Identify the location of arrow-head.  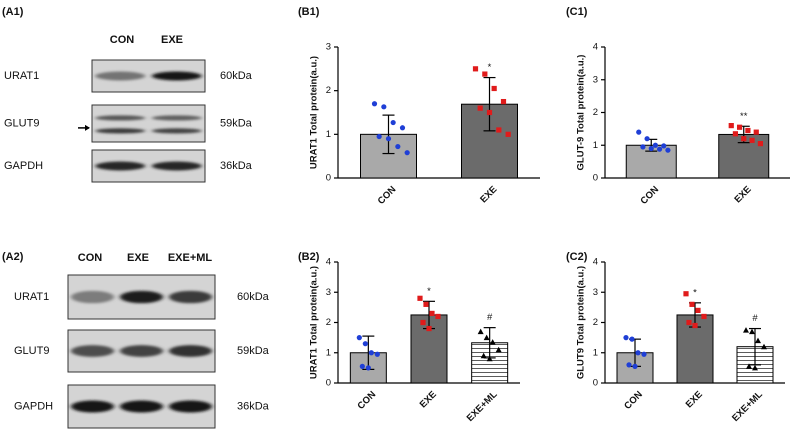
(87, 127).